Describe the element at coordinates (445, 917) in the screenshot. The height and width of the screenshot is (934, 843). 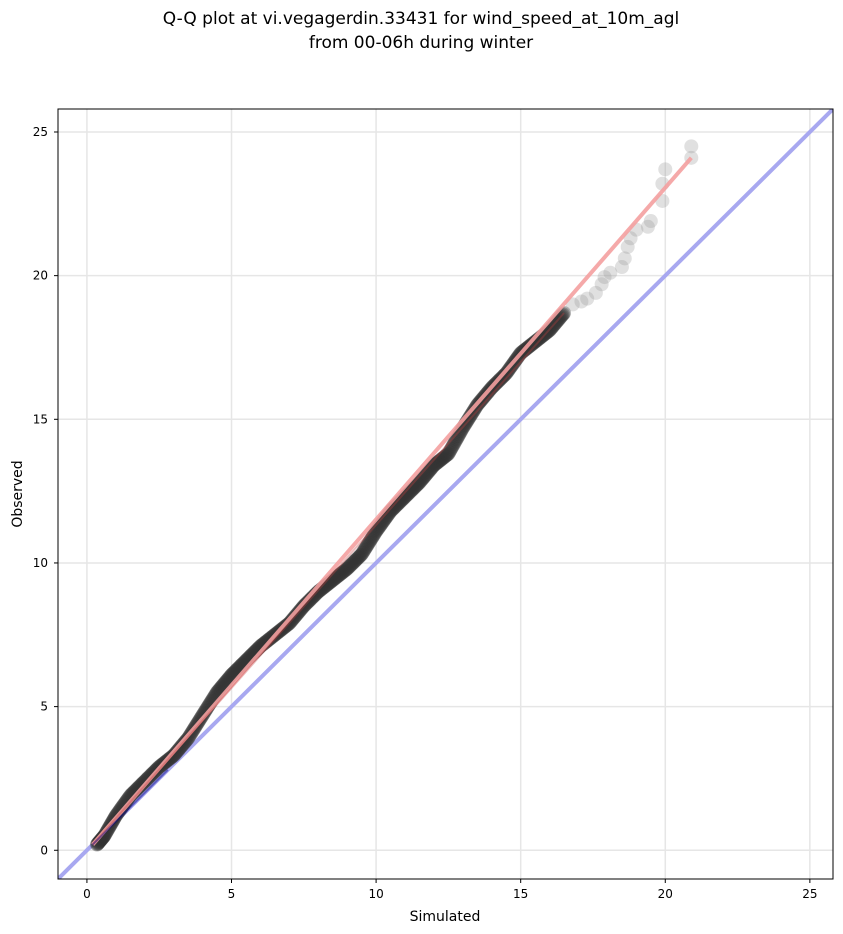
I see `x-axis-label: Simulated` at that location.